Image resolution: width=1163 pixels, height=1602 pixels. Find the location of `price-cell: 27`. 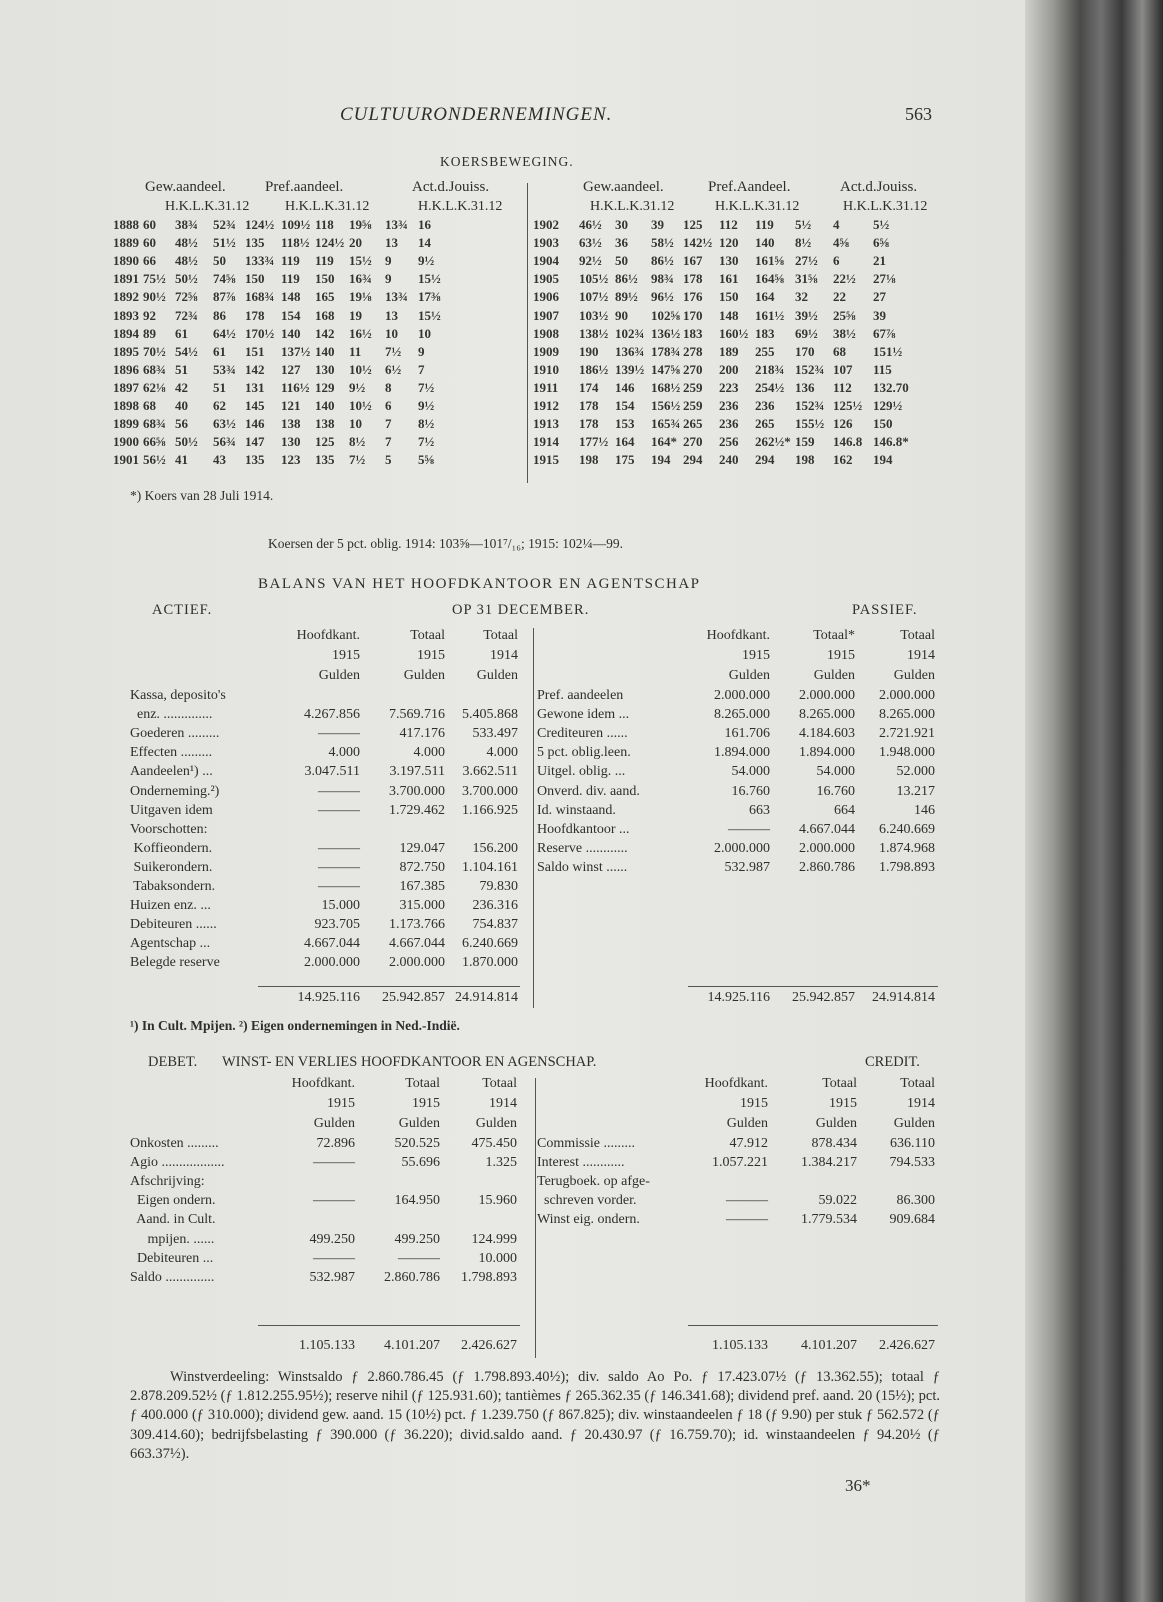

price-cell: 27 is located at coordinates (879, 297).